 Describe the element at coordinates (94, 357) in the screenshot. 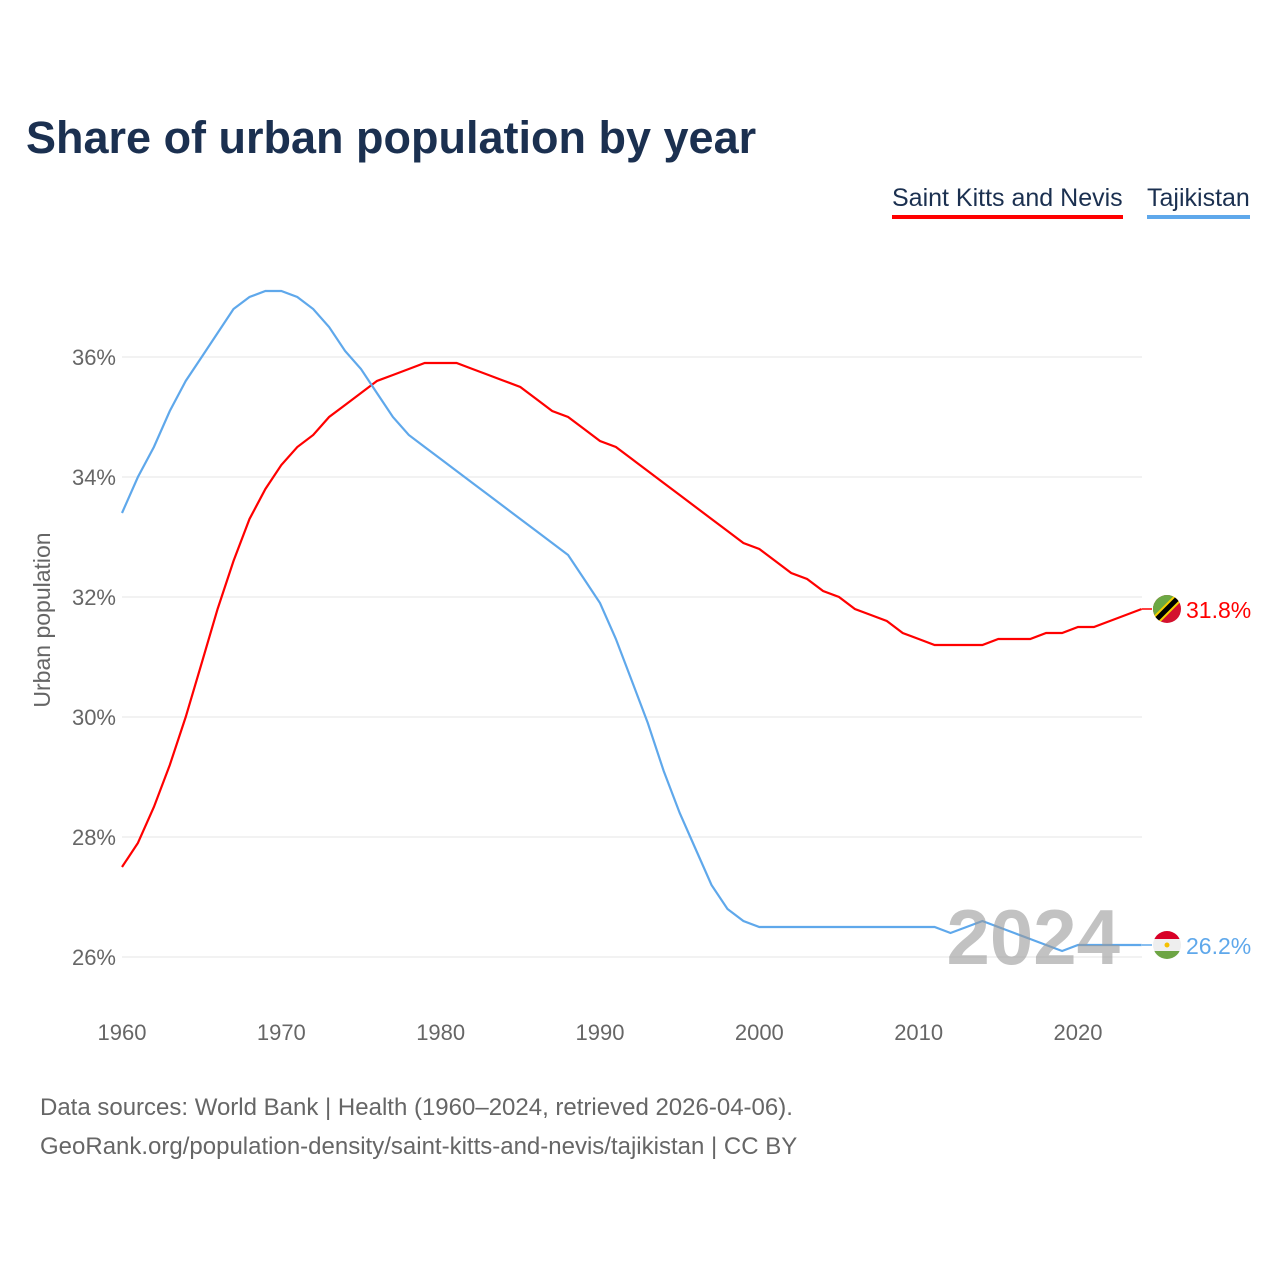

I see `y-tick-label: 36%` at that location.